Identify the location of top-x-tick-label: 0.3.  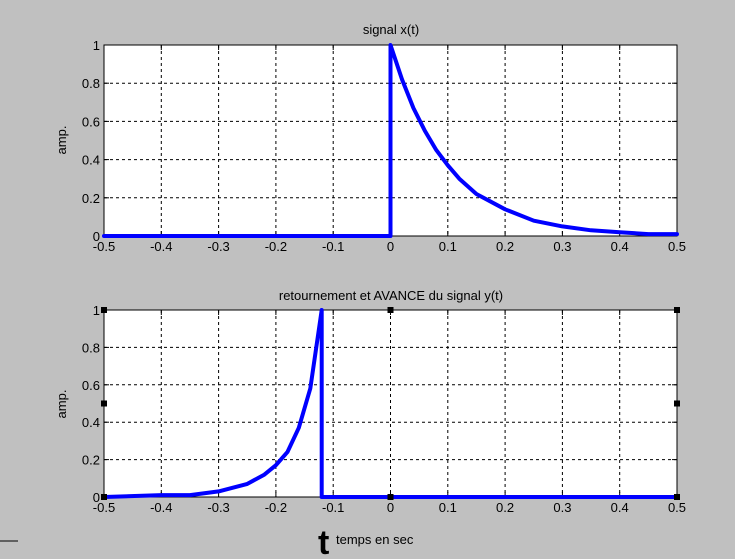
(562, 246).